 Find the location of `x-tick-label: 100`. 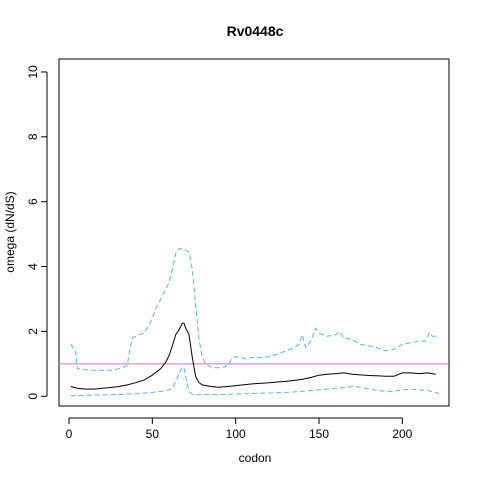

x-tick-label: 100 is located at coordinates (236, 434).